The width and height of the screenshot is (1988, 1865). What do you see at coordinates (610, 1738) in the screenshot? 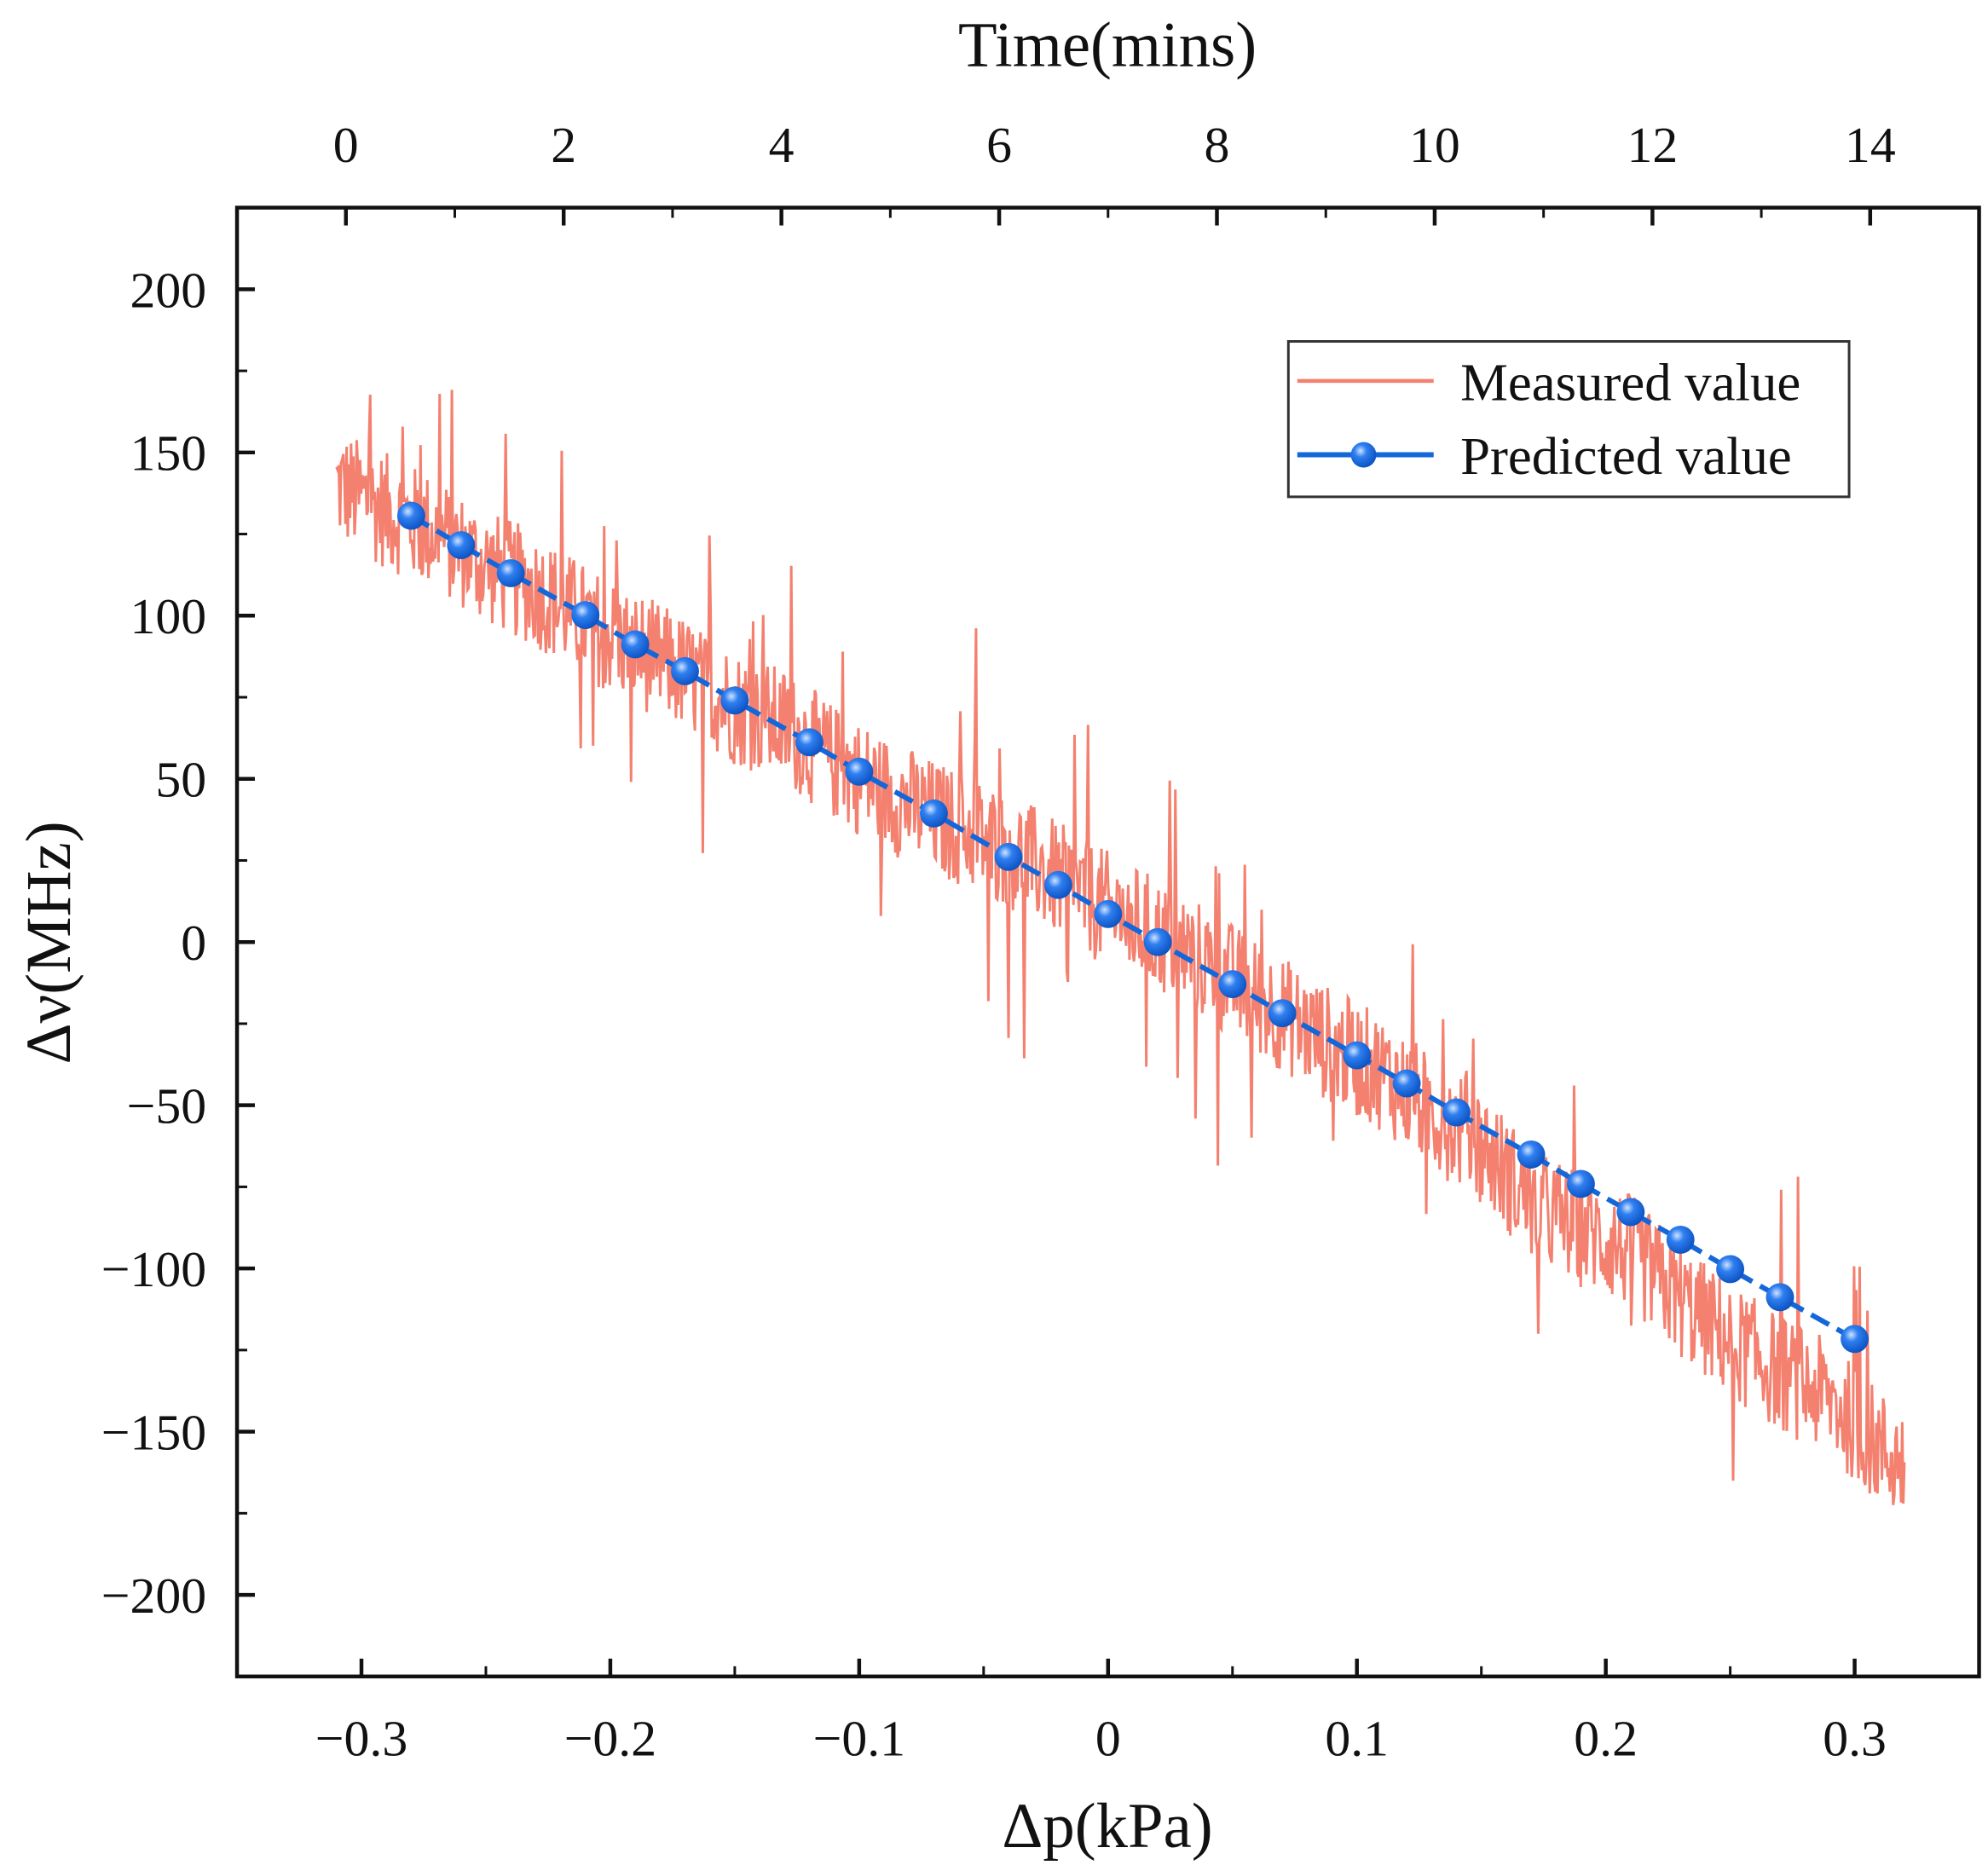
I see `x-tick-label: −0.2` at bounding box center [610, 1738].